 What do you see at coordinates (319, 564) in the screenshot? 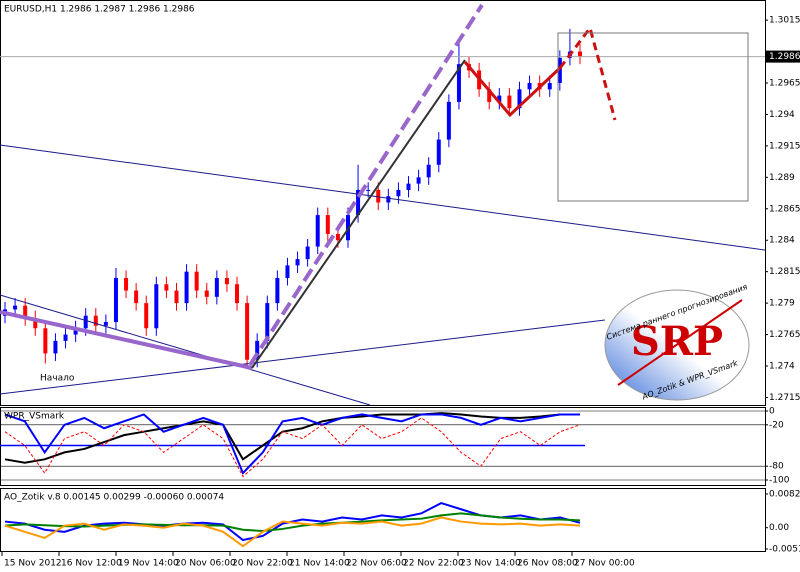
I see `x-tick-label: 21 Nov 14:00` at bounding box center [319, 564].